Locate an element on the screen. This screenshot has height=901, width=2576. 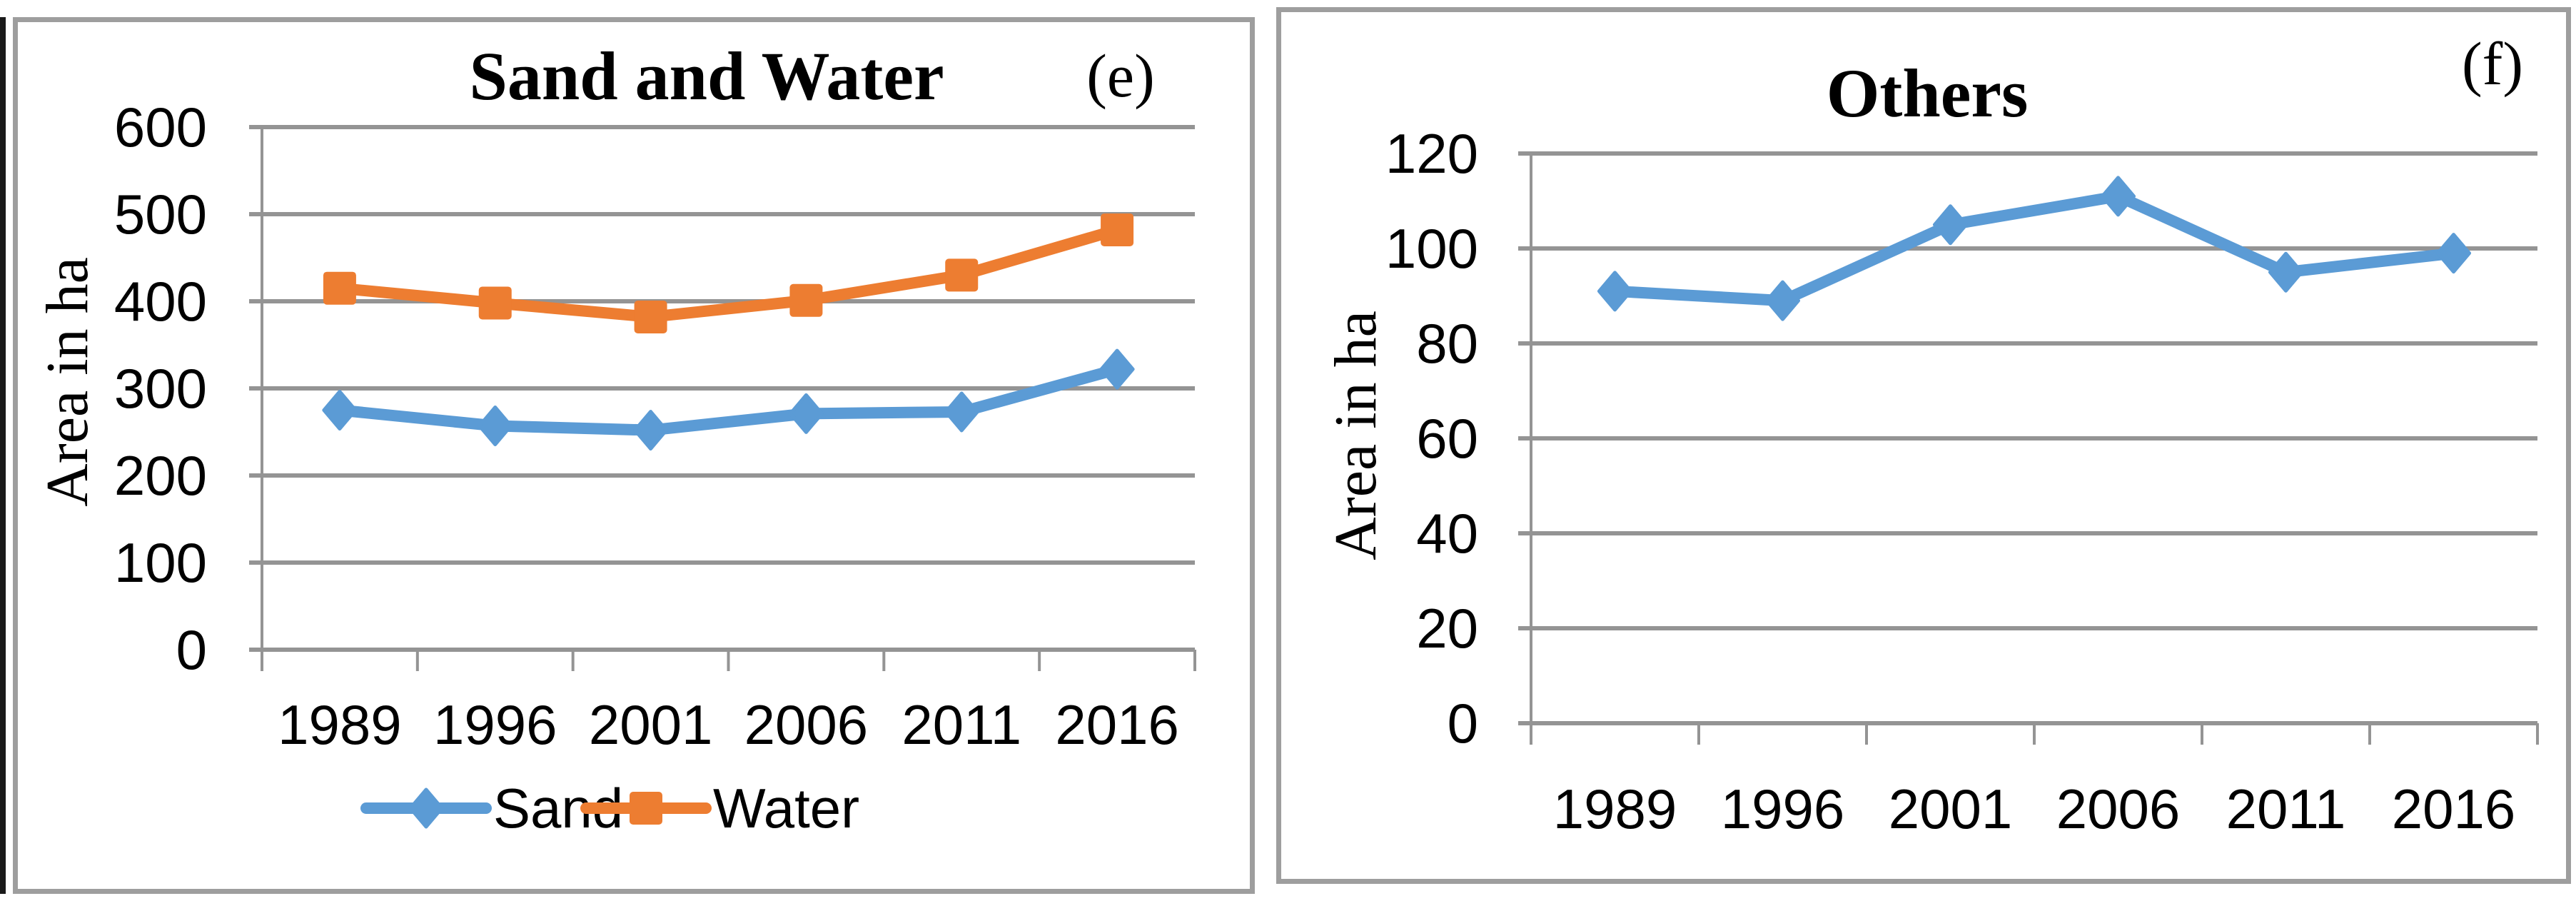
marker-others-1989 is located at coordinates (1614, 291).